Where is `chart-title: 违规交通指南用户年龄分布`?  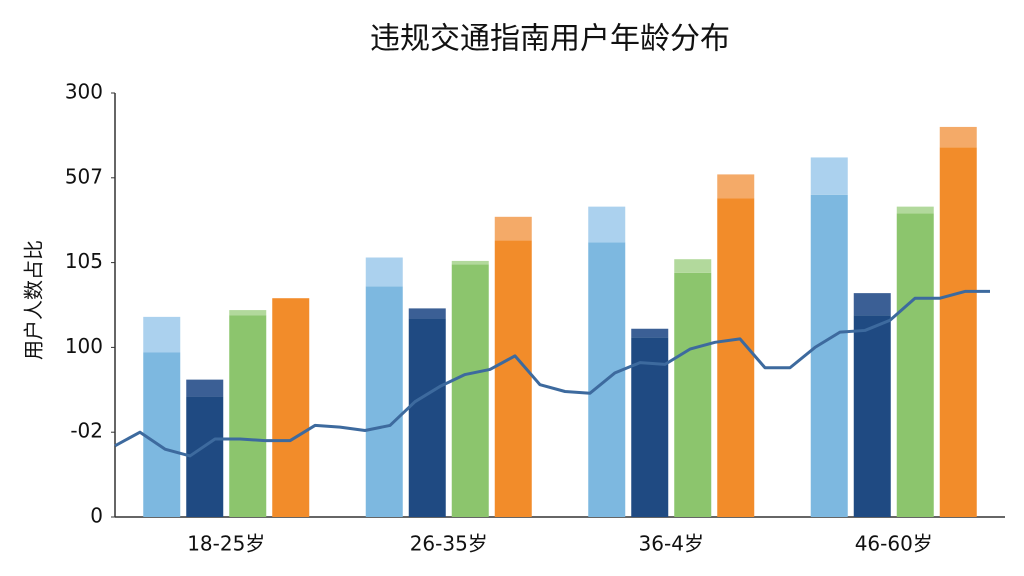 chart-title: 违规交通指南用户年龄分布 is located at coordinates (550, 39).